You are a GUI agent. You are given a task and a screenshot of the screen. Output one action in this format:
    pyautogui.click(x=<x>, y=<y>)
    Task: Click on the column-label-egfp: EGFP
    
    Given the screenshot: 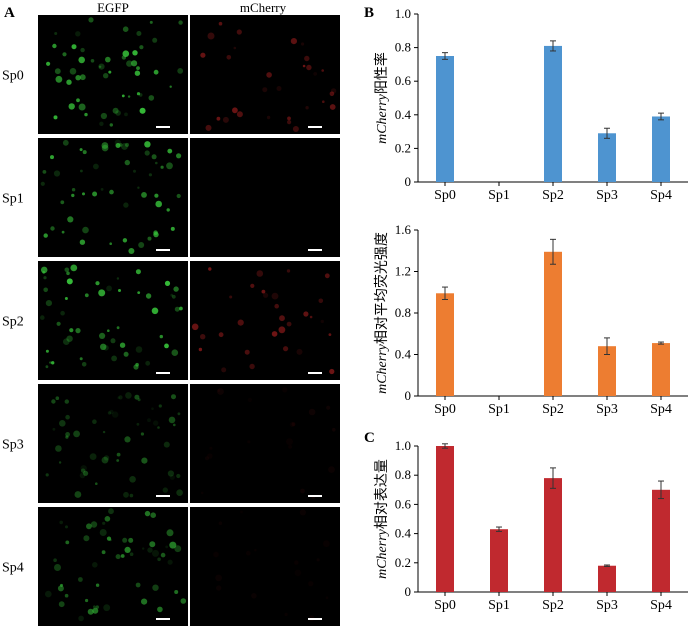 What is the action you would take?
    pyautogui.click(x=113, y=7)
    